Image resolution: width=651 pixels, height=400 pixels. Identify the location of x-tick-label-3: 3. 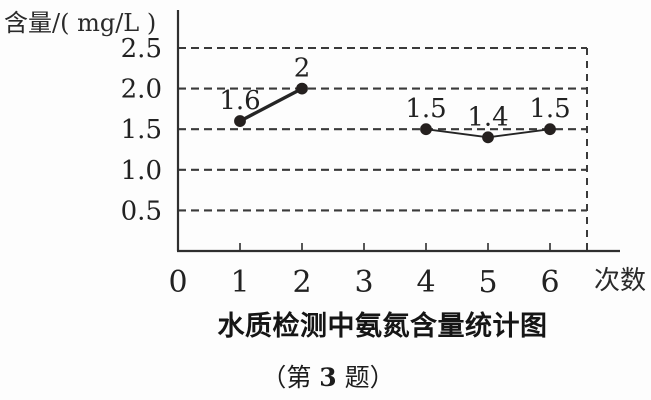
(363, 282).